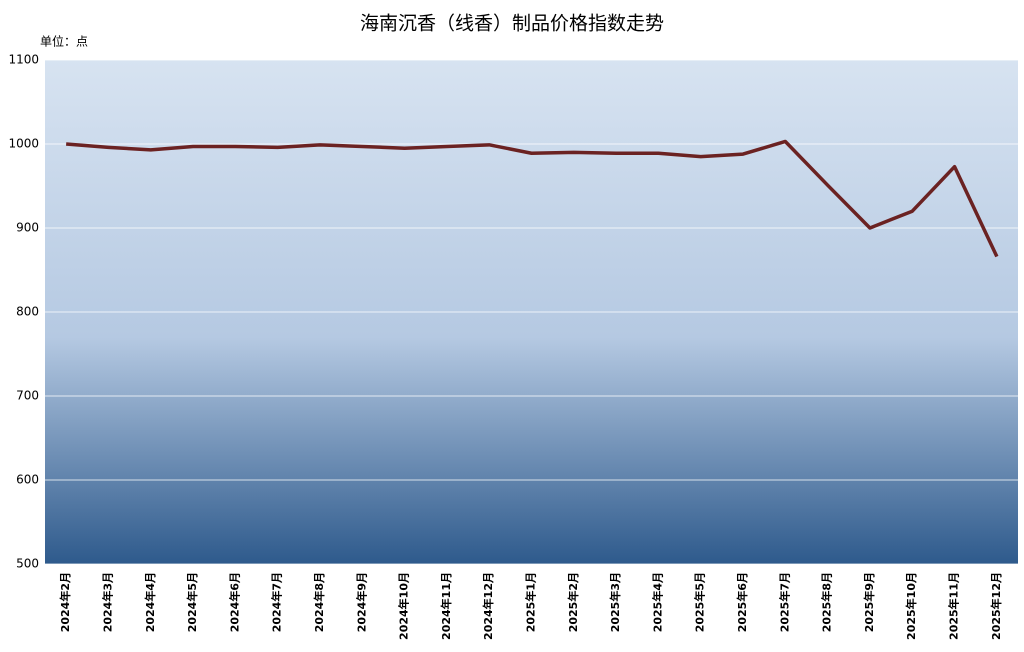 This screenshot has height=652, width=1024. What do you see at coordinates (64, 41) in the screenshot?
I see `y-axis-label: 单位：点` at bounding box center [64, 41].